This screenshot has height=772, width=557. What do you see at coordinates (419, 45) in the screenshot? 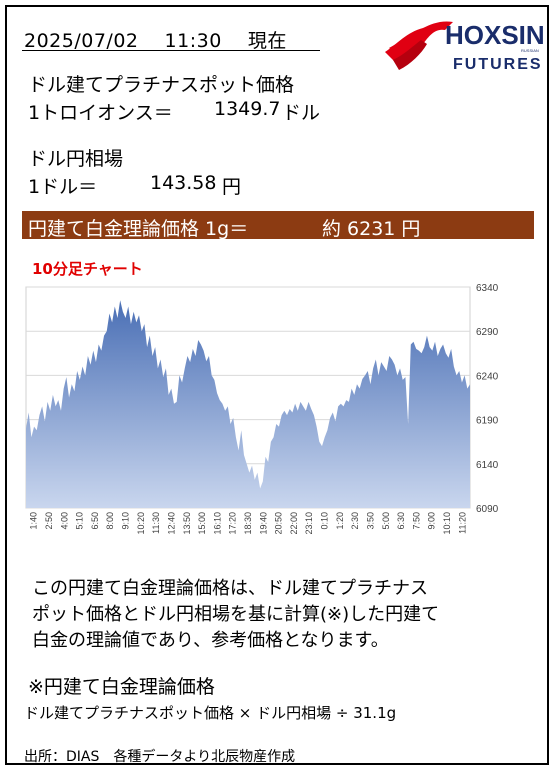
I see `logo-mark` at bounding box center [419, 45].